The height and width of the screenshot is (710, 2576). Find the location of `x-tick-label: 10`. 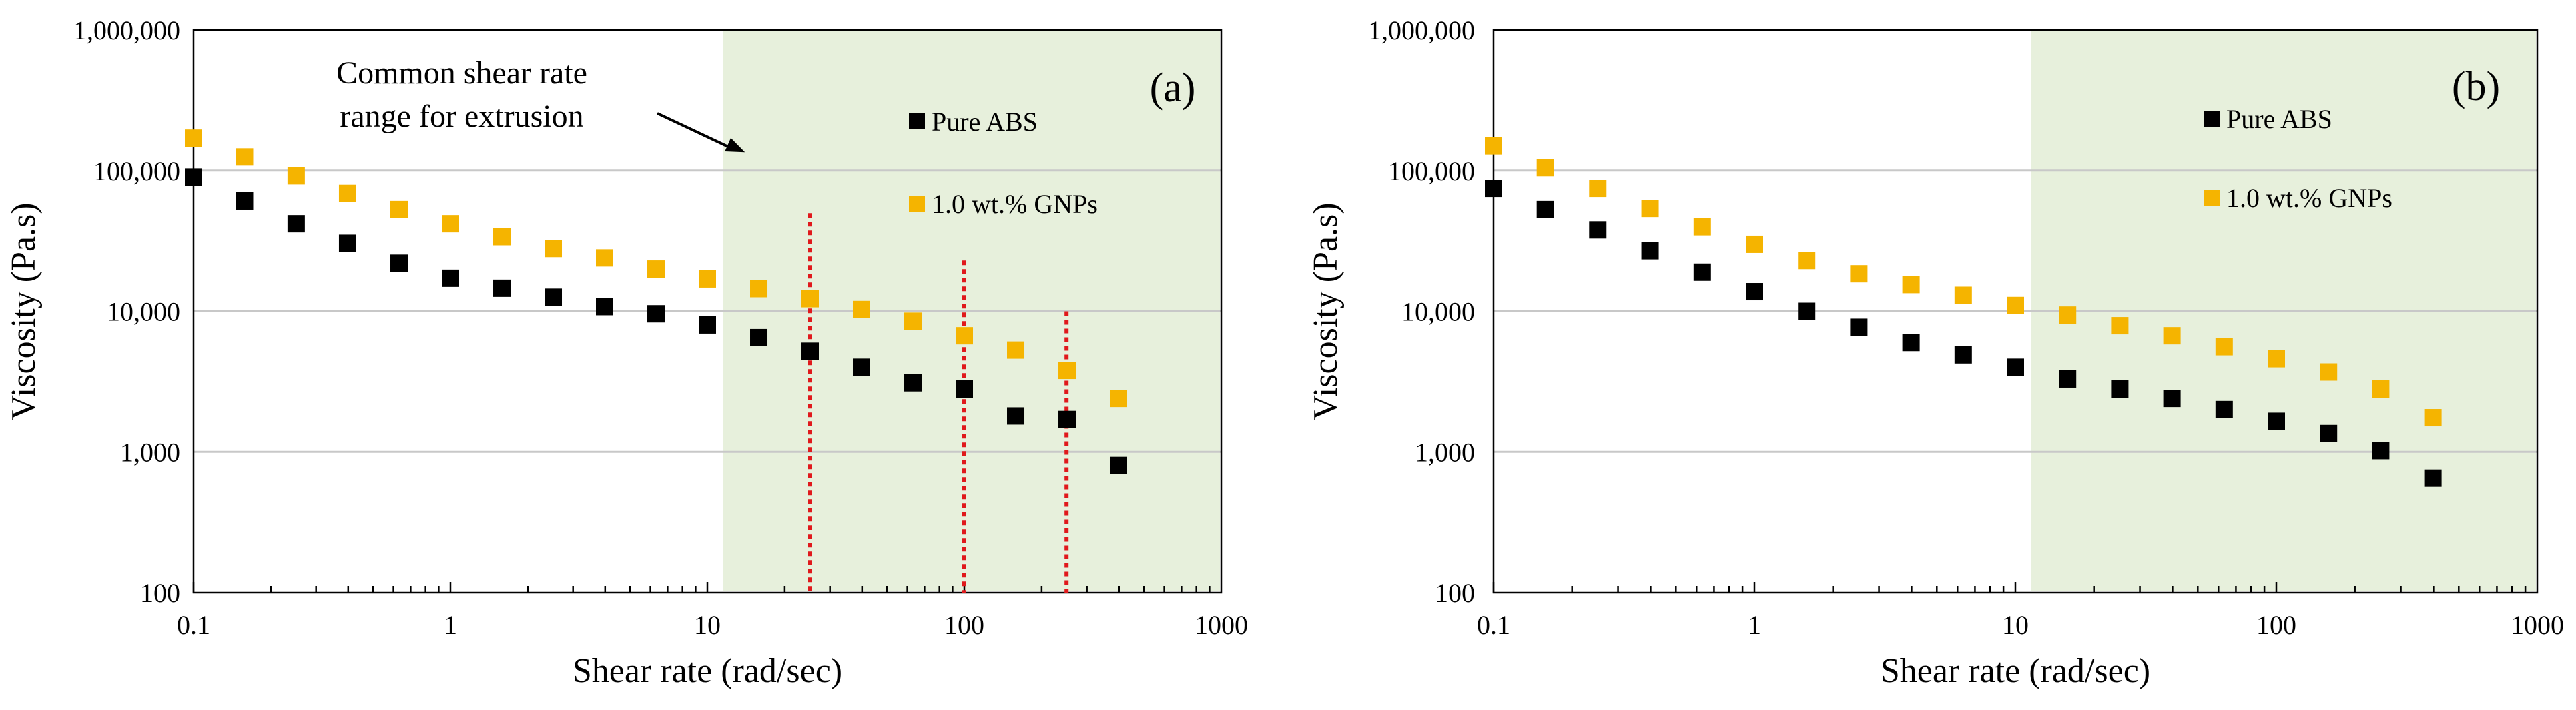

x-tick-label: 10 is located at coordinates (708, 625).